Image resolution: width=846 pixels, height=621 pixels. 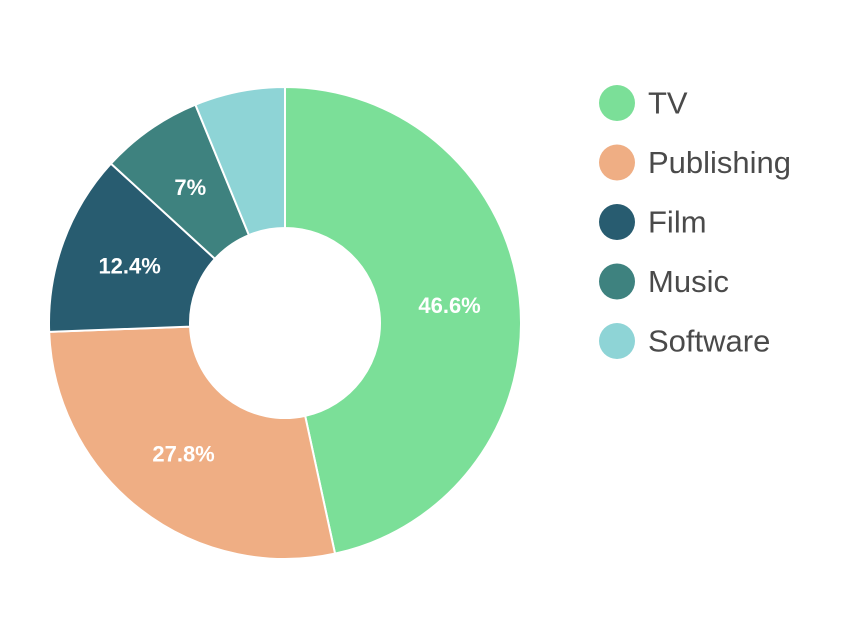 I want to click on legend-item-music: Music, so click(x=664, y=281).